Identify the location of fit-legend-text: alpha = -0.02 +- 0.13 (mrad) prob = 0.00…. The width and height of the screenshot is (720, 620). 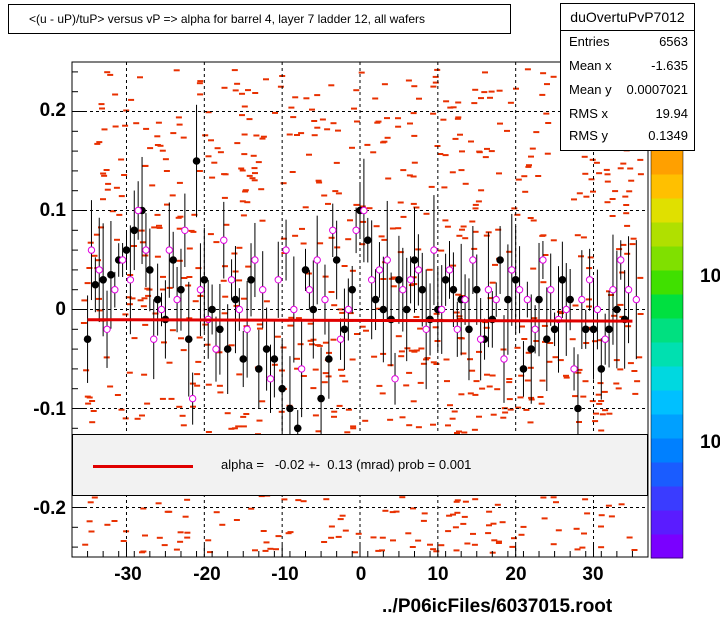
(346, 464).